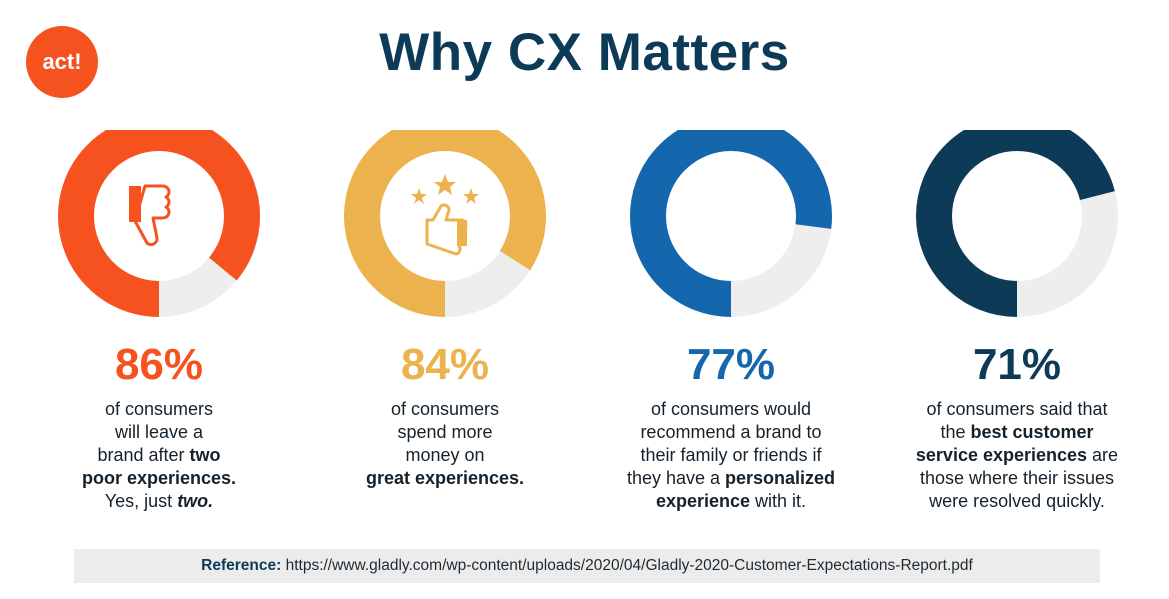  What do you see at coordinates (1017, 364) in the screenshot?
I see `stat-percent-4: 71%` at bounding box center [1017, 364].